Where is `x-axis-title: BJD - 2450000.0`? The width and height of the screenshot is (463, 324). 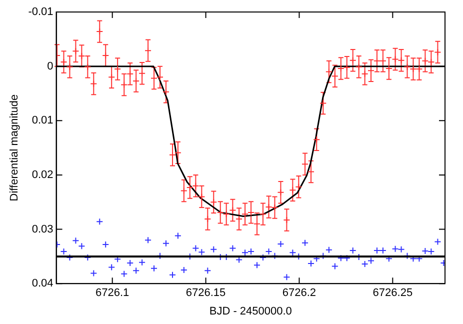
x-axis-title: BJD - 2450000.0 is located at coordinates (250, 311).